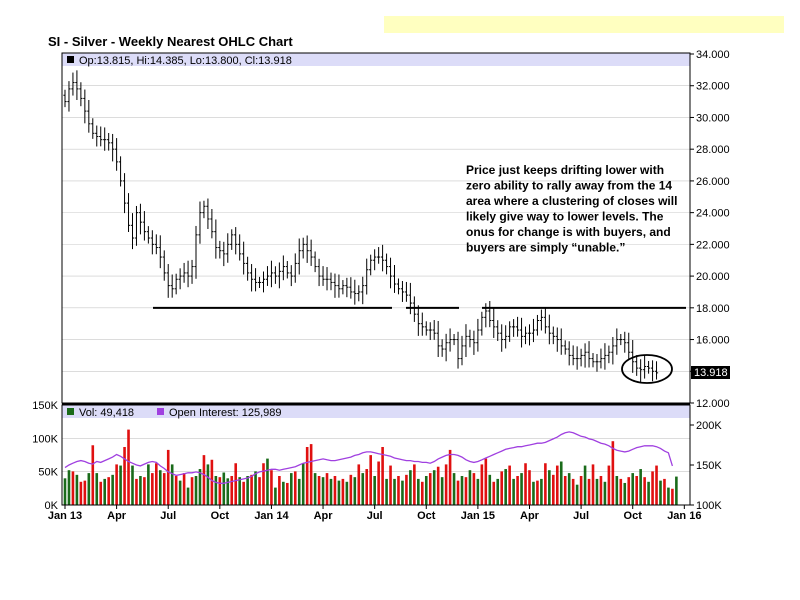 This screenshot has height=600, width=800. Describe the element at coordinates (713, 404) in the screenshot. I see `price-tick-label: 12.000` at that location.